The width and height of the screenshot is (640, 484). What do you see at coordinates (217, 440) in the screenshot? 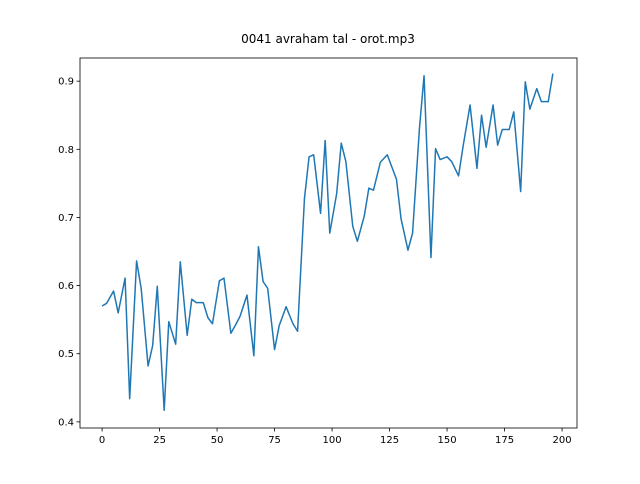
I see `x-tick-label: 50` at bounding box center [217, 440].